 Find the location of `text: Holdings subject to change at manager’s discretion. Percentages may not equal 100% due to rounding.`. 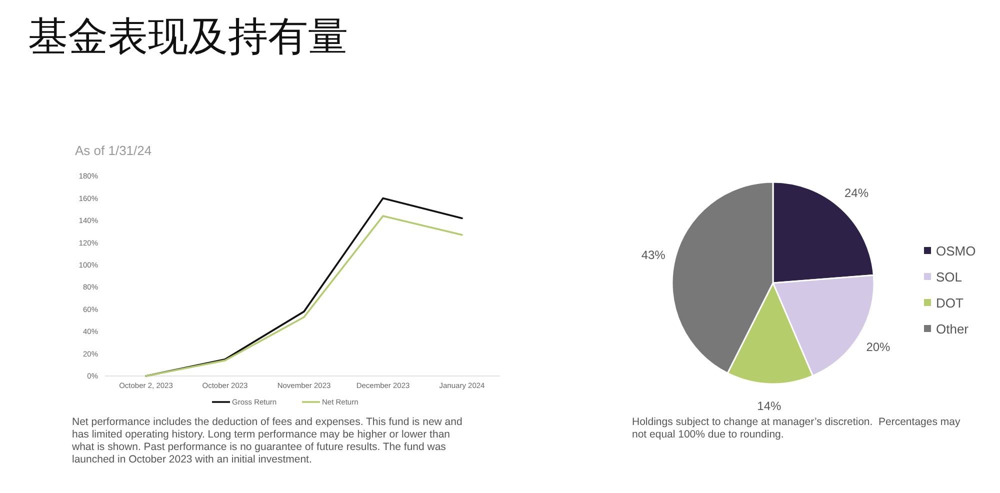

text: Holdings subject to change at manager’s discretion. Percentages may not equal 100% due to rounding. is located at coordinates (796, 428).